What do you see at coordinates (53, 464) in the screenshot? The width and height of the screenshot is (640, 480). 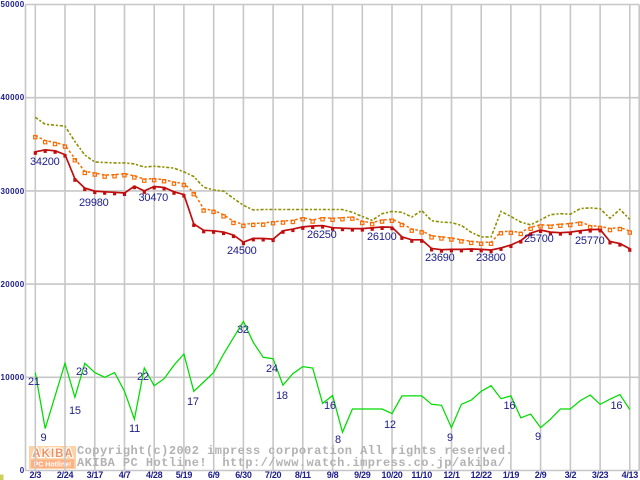 I see `svg-text: PC Hotline!` at bounding box center [53, 464].